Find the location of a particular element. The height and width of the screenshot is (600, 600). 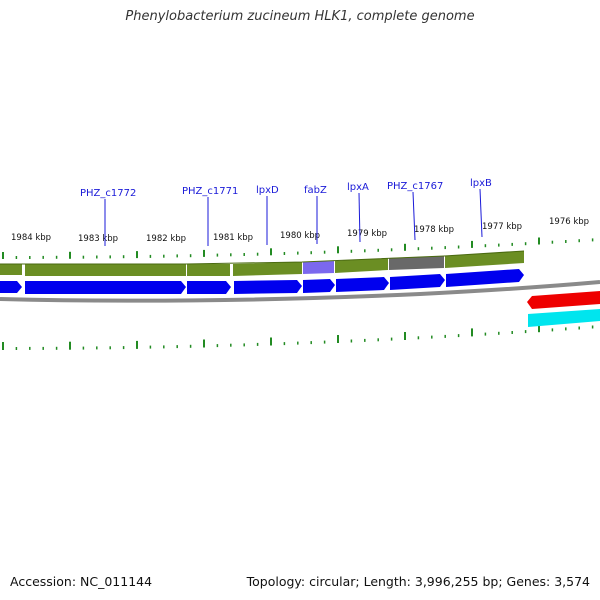

reverse-gene-arrow is located at coordinates (563, 300).